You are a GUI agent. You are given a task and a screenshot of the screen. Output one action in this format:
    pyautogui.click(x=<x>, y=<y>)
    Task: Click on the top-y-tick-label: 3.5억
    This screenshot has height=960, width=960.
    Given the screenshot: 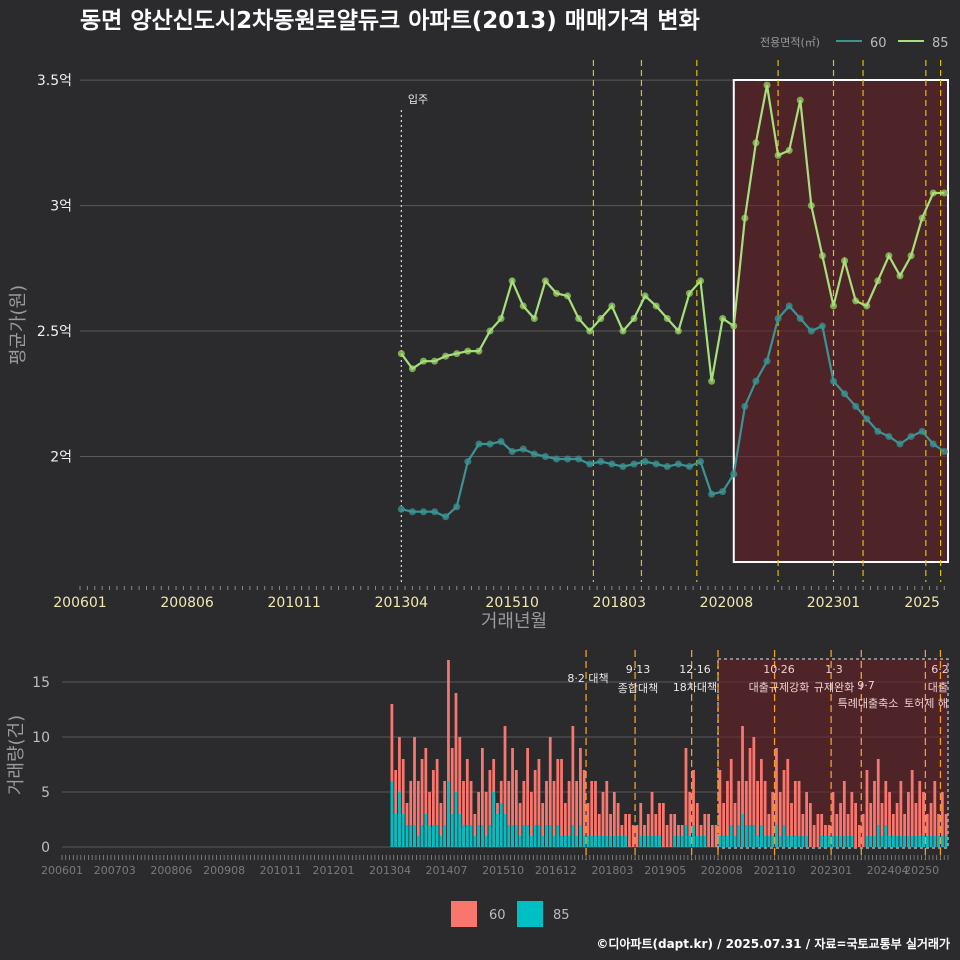 What is the action you would take?
    pyautogui.click(x=54, y=81)
    